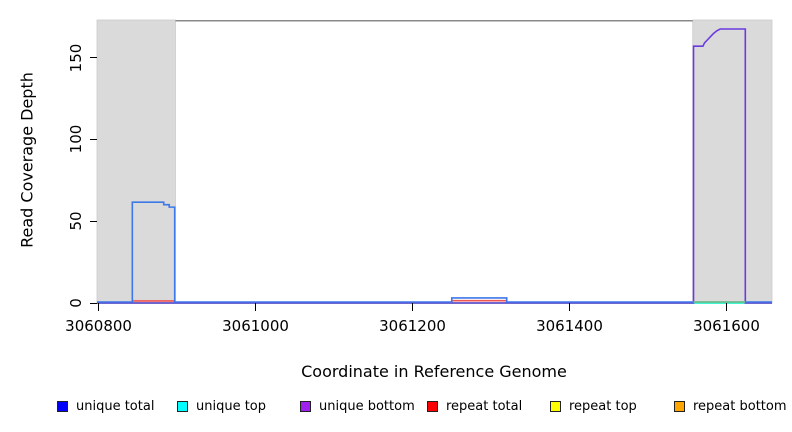 This screenshot has height=432, width=792. I want to click on x-tick-label: 3061000, so click(255, 326).